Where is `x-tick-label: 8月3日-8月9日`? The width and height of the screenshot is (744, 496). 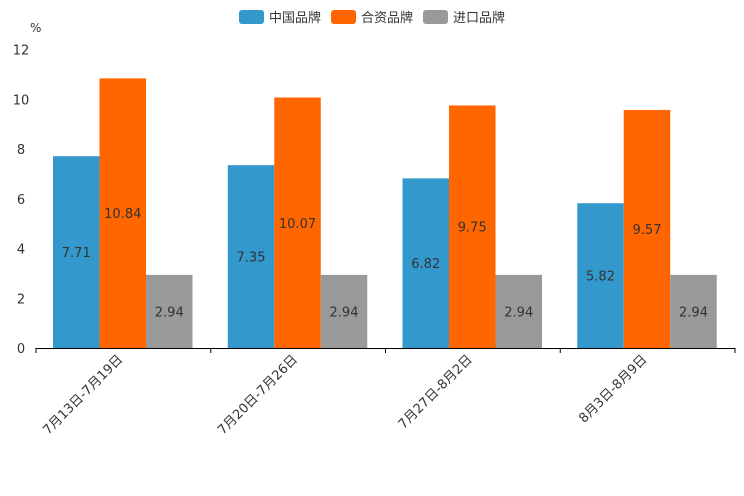 x-tick-label: 8月3日-8月9日 is located at coordinates (613, 389).